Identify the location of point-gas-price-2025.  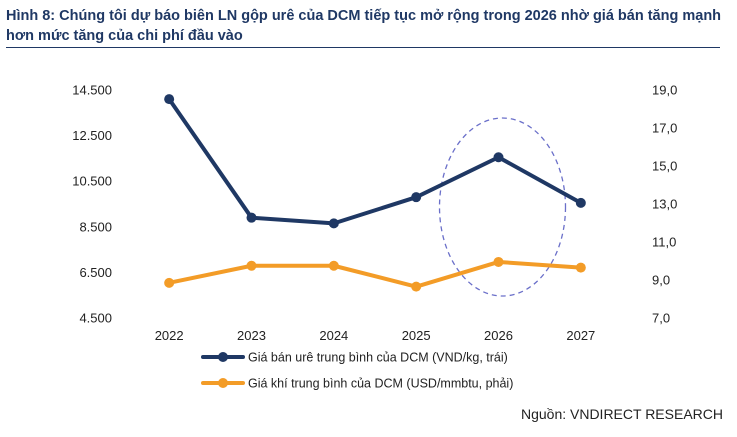
(416, 286).